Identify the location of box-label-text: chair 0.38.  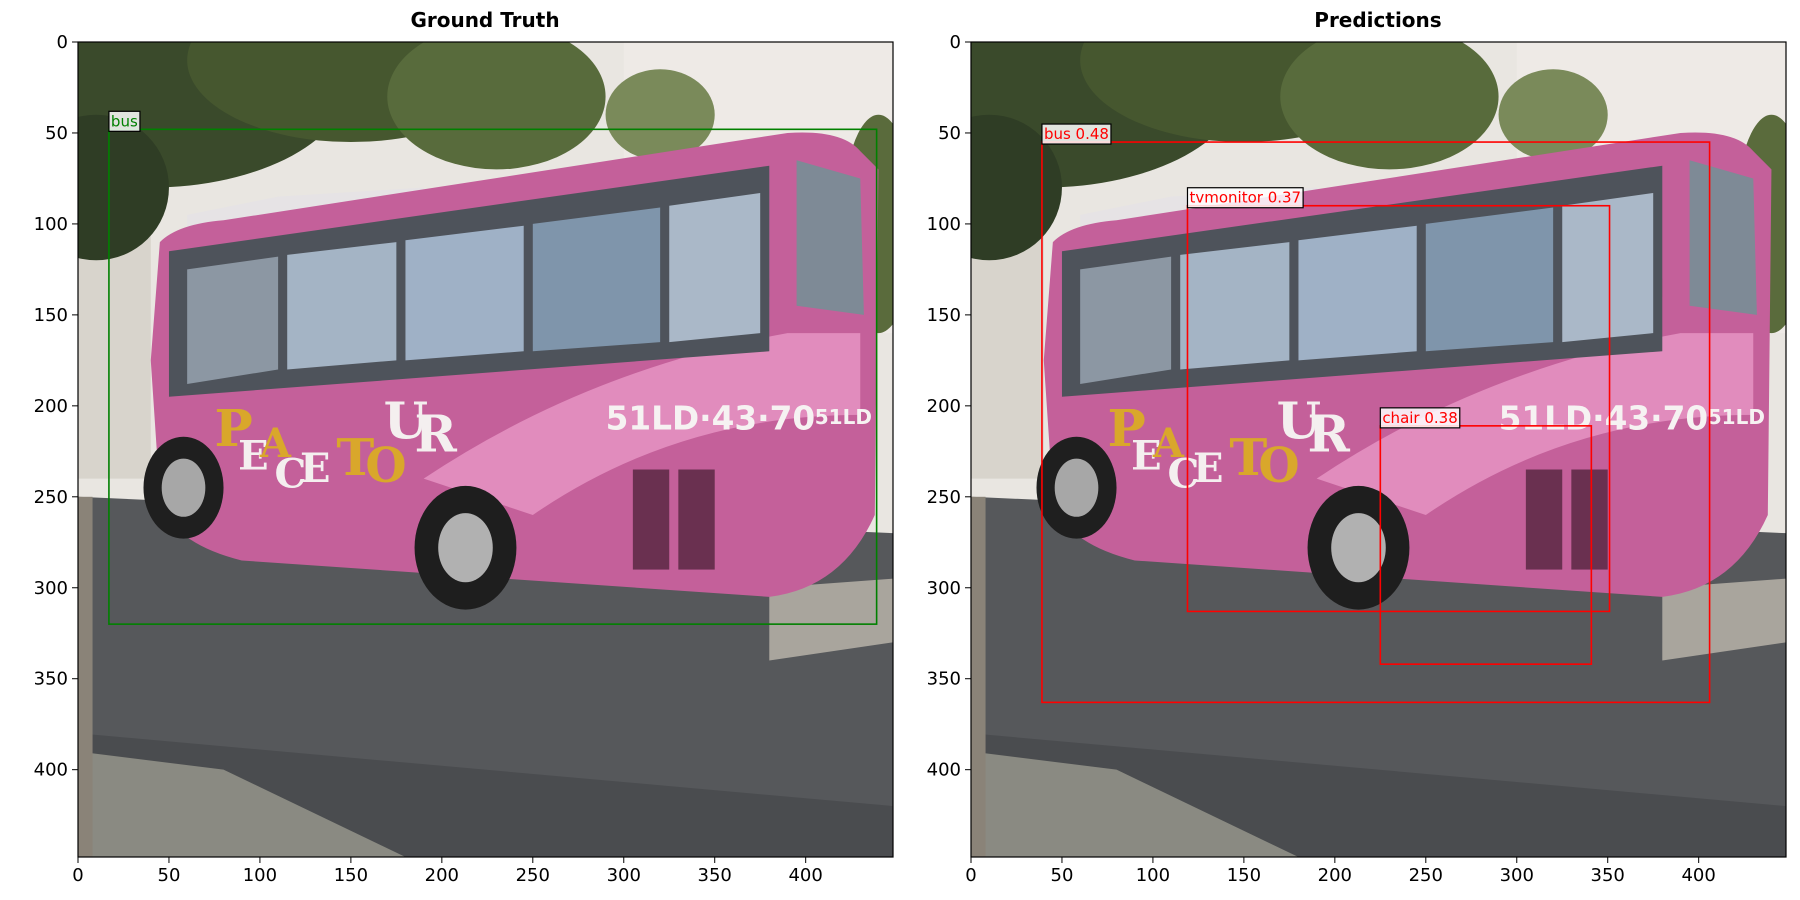
(1419, 418).